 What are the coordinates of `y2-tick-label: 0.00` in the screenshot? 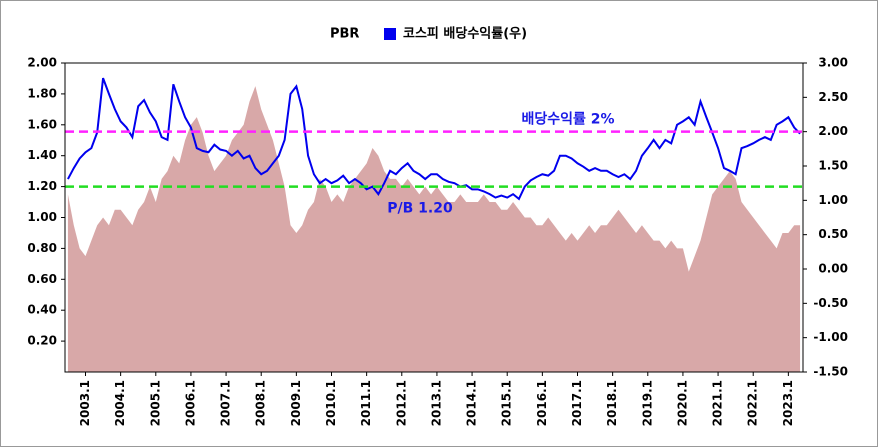 It's located at (833, 269).